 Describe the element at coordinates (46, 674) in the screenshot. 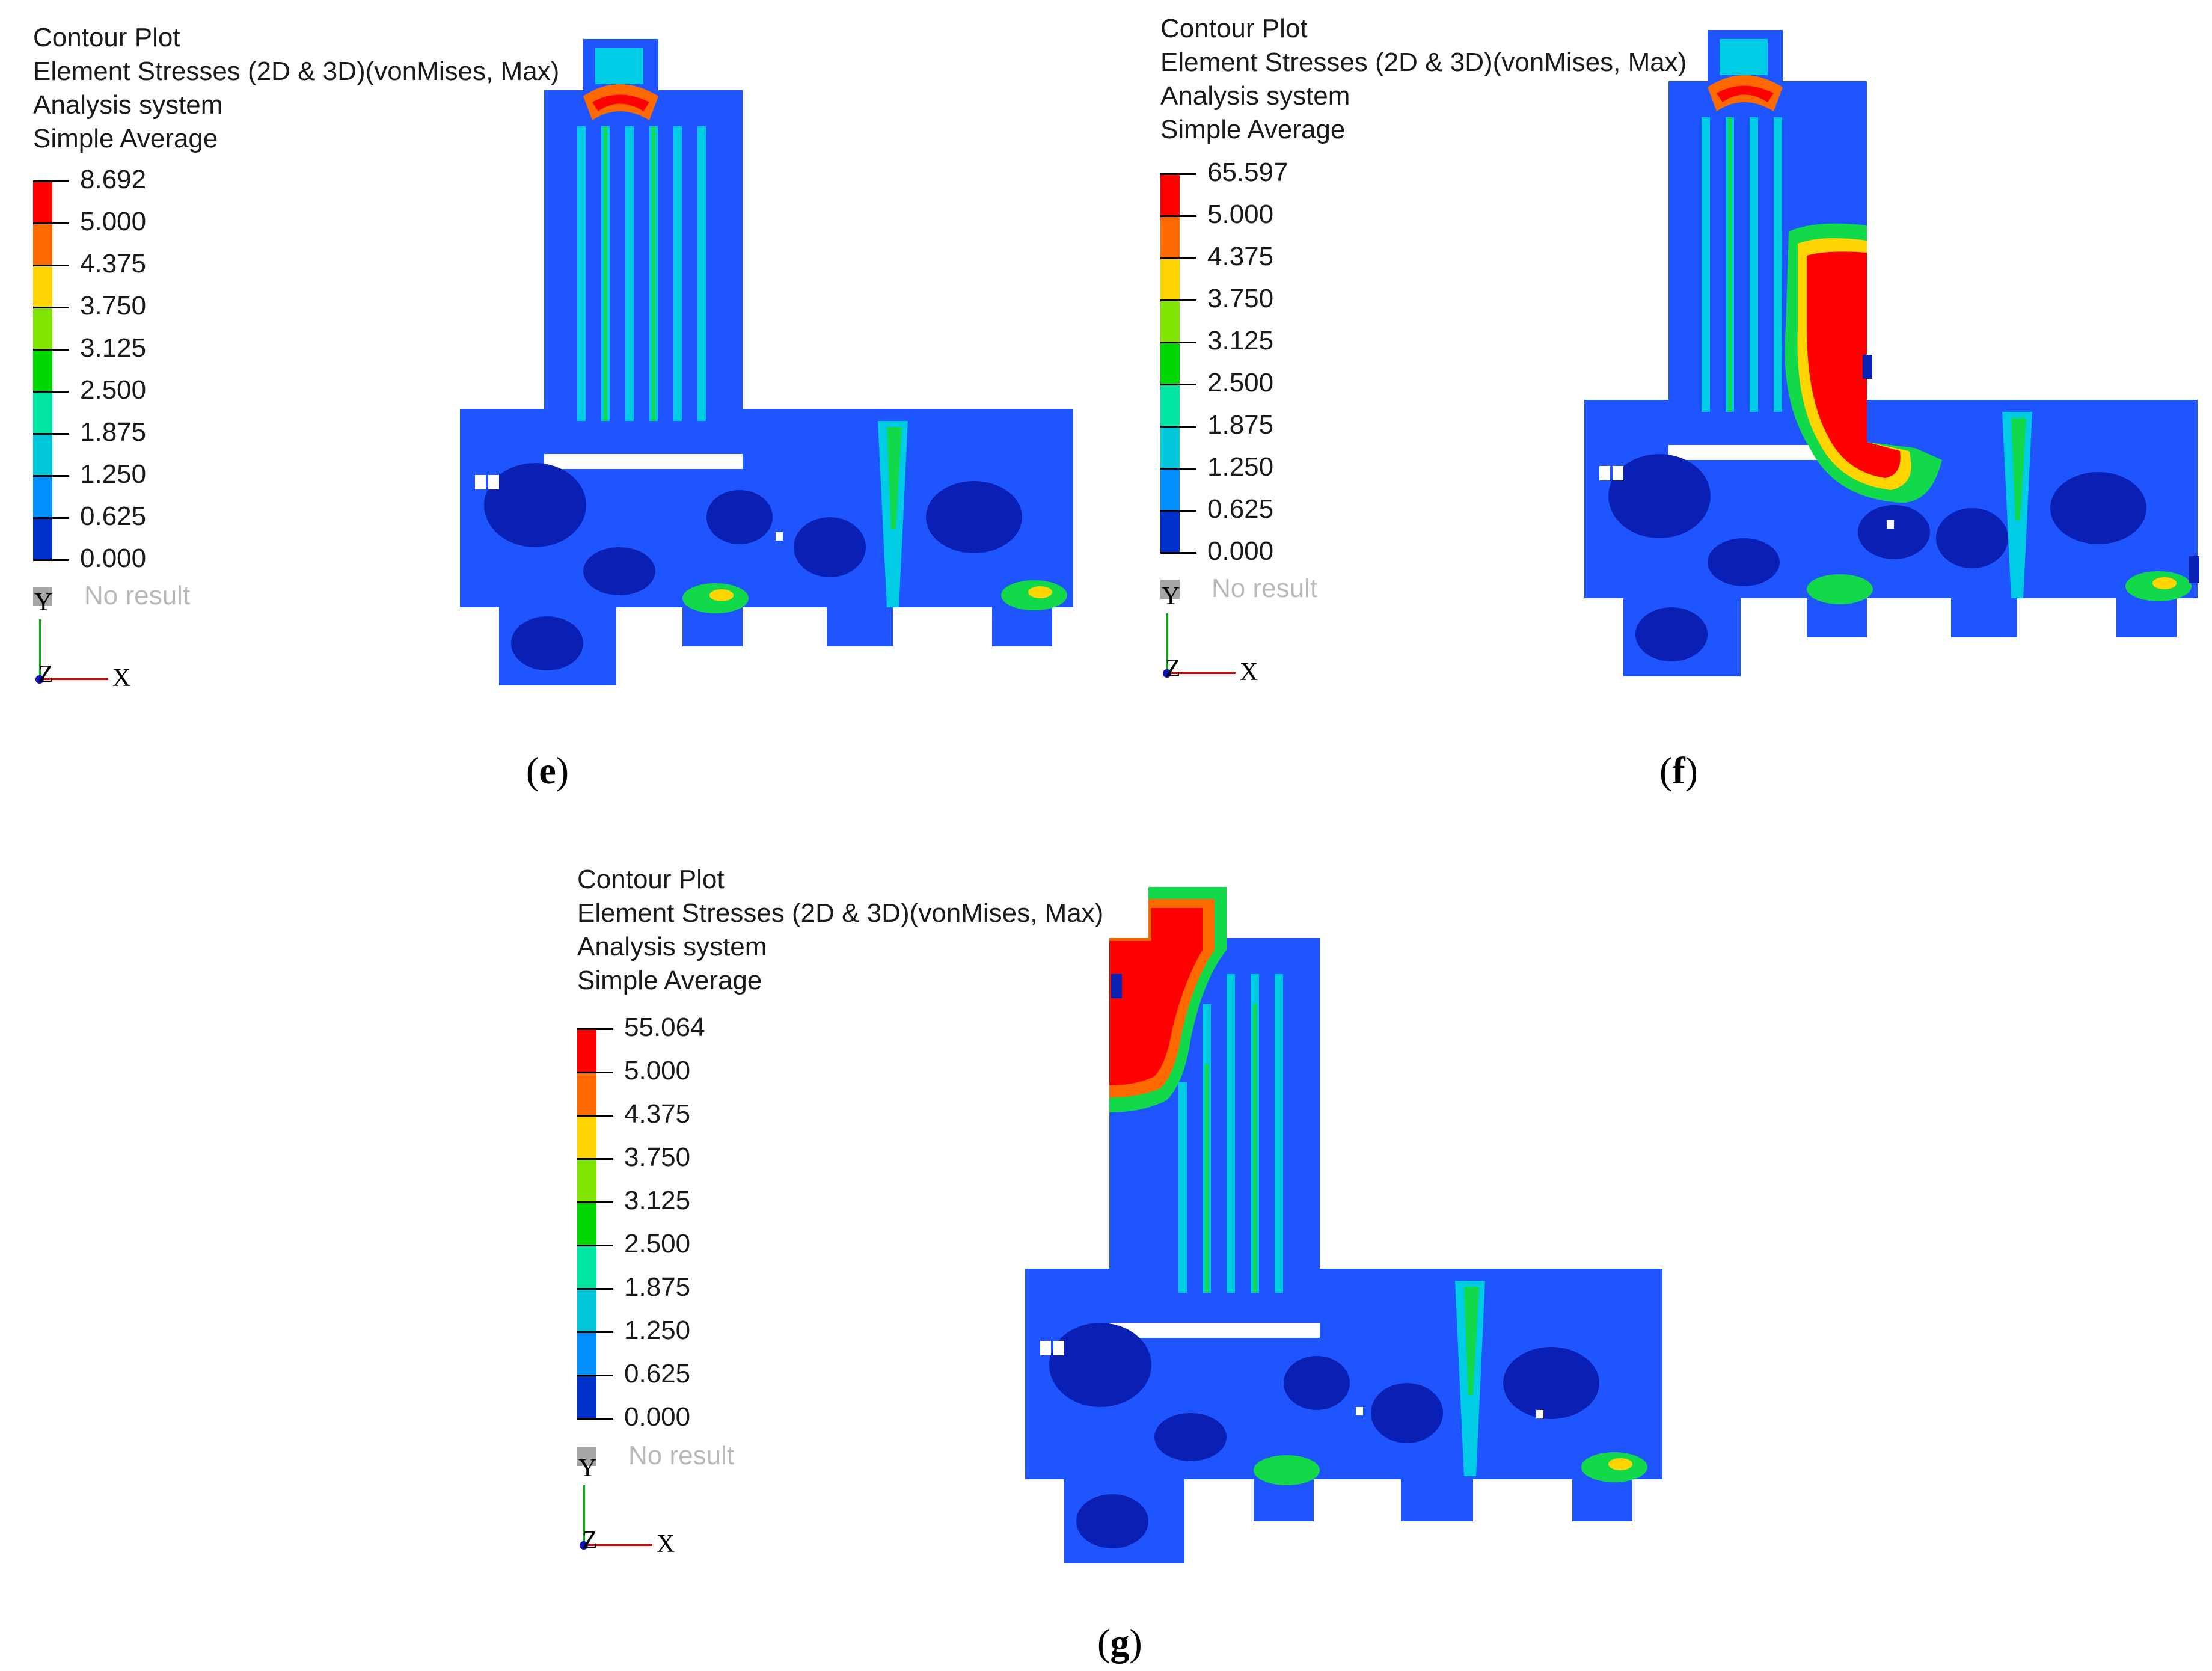

I see `axis-z-label: Z` at that location.